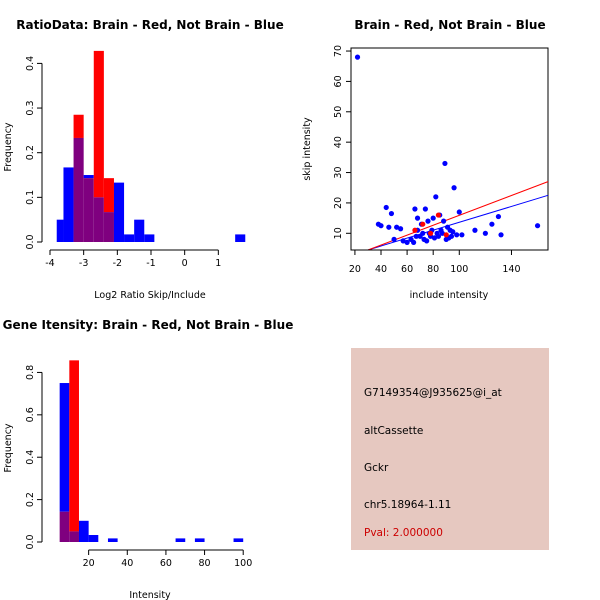  I want to click on y-tick-label: 60, so click(338, 81).